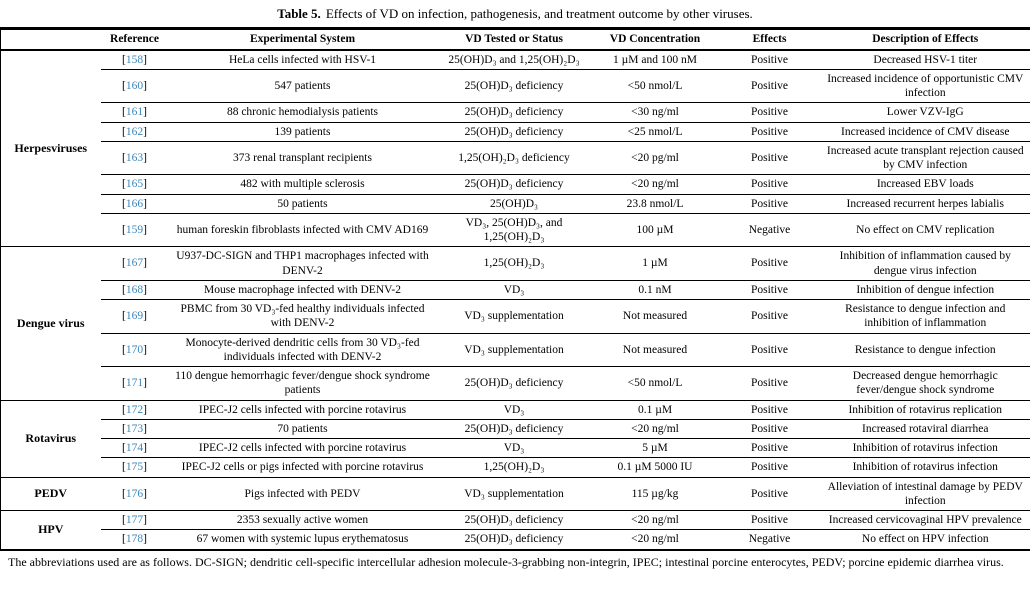  Describe the element at coordinates (655, 263) in the screenshot. I see `cell-vd-concentration: 1 µM` at that location.